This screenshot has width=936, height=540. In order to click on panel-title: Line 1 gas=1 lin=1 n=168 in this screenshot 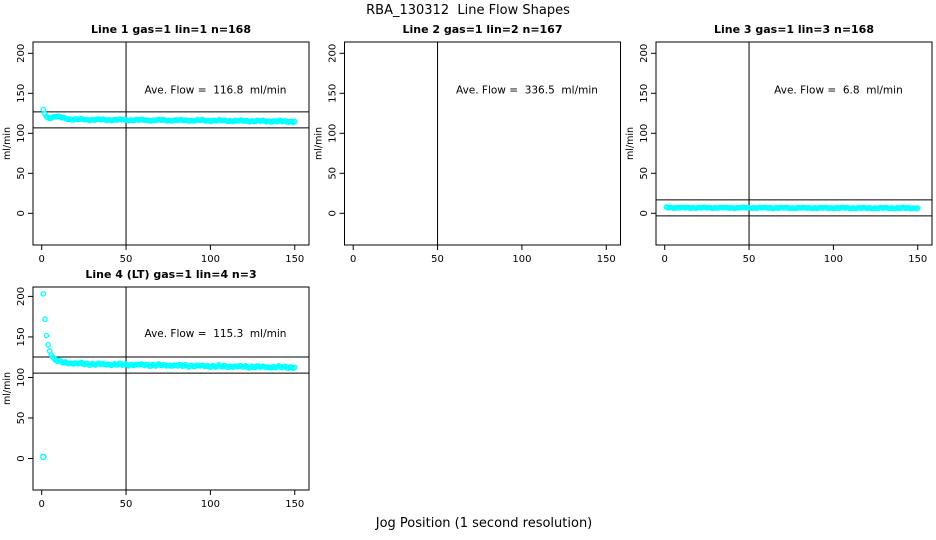, I will do `click(171, 29)`.